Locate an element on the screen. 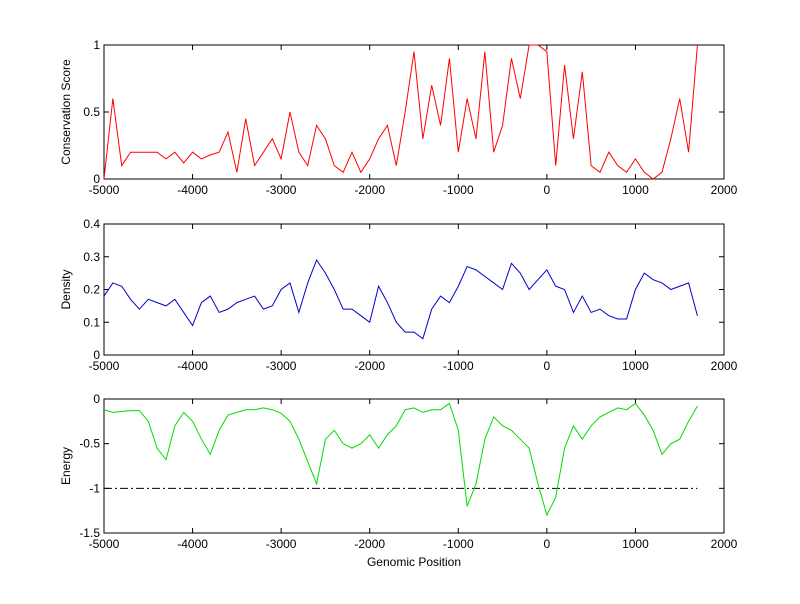 The height and width of the screenshot is (604, 800). y-axis-label: Conservation Score is located at coordinates (66, 112).